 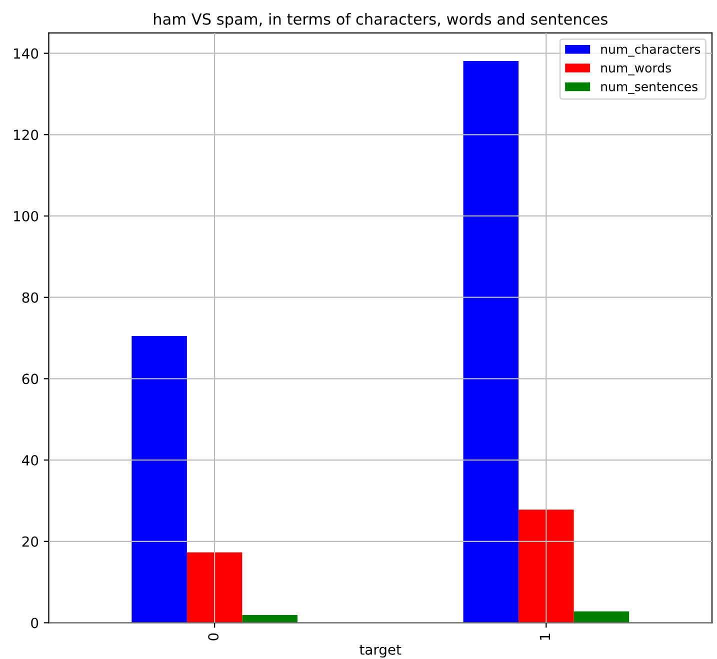 I want to click on x-axis-title: target, so click(x=381, y=651).